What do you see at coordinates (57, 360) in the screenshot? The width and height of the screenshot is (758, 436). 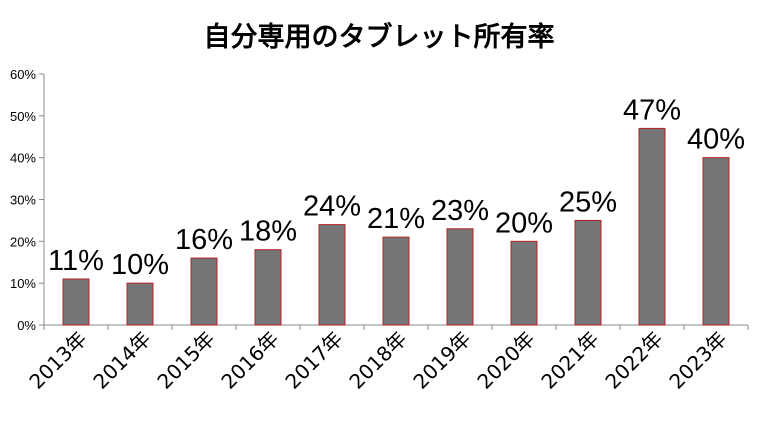 I see `x-tick-label: 2013年` at bounding box center [57, 360].